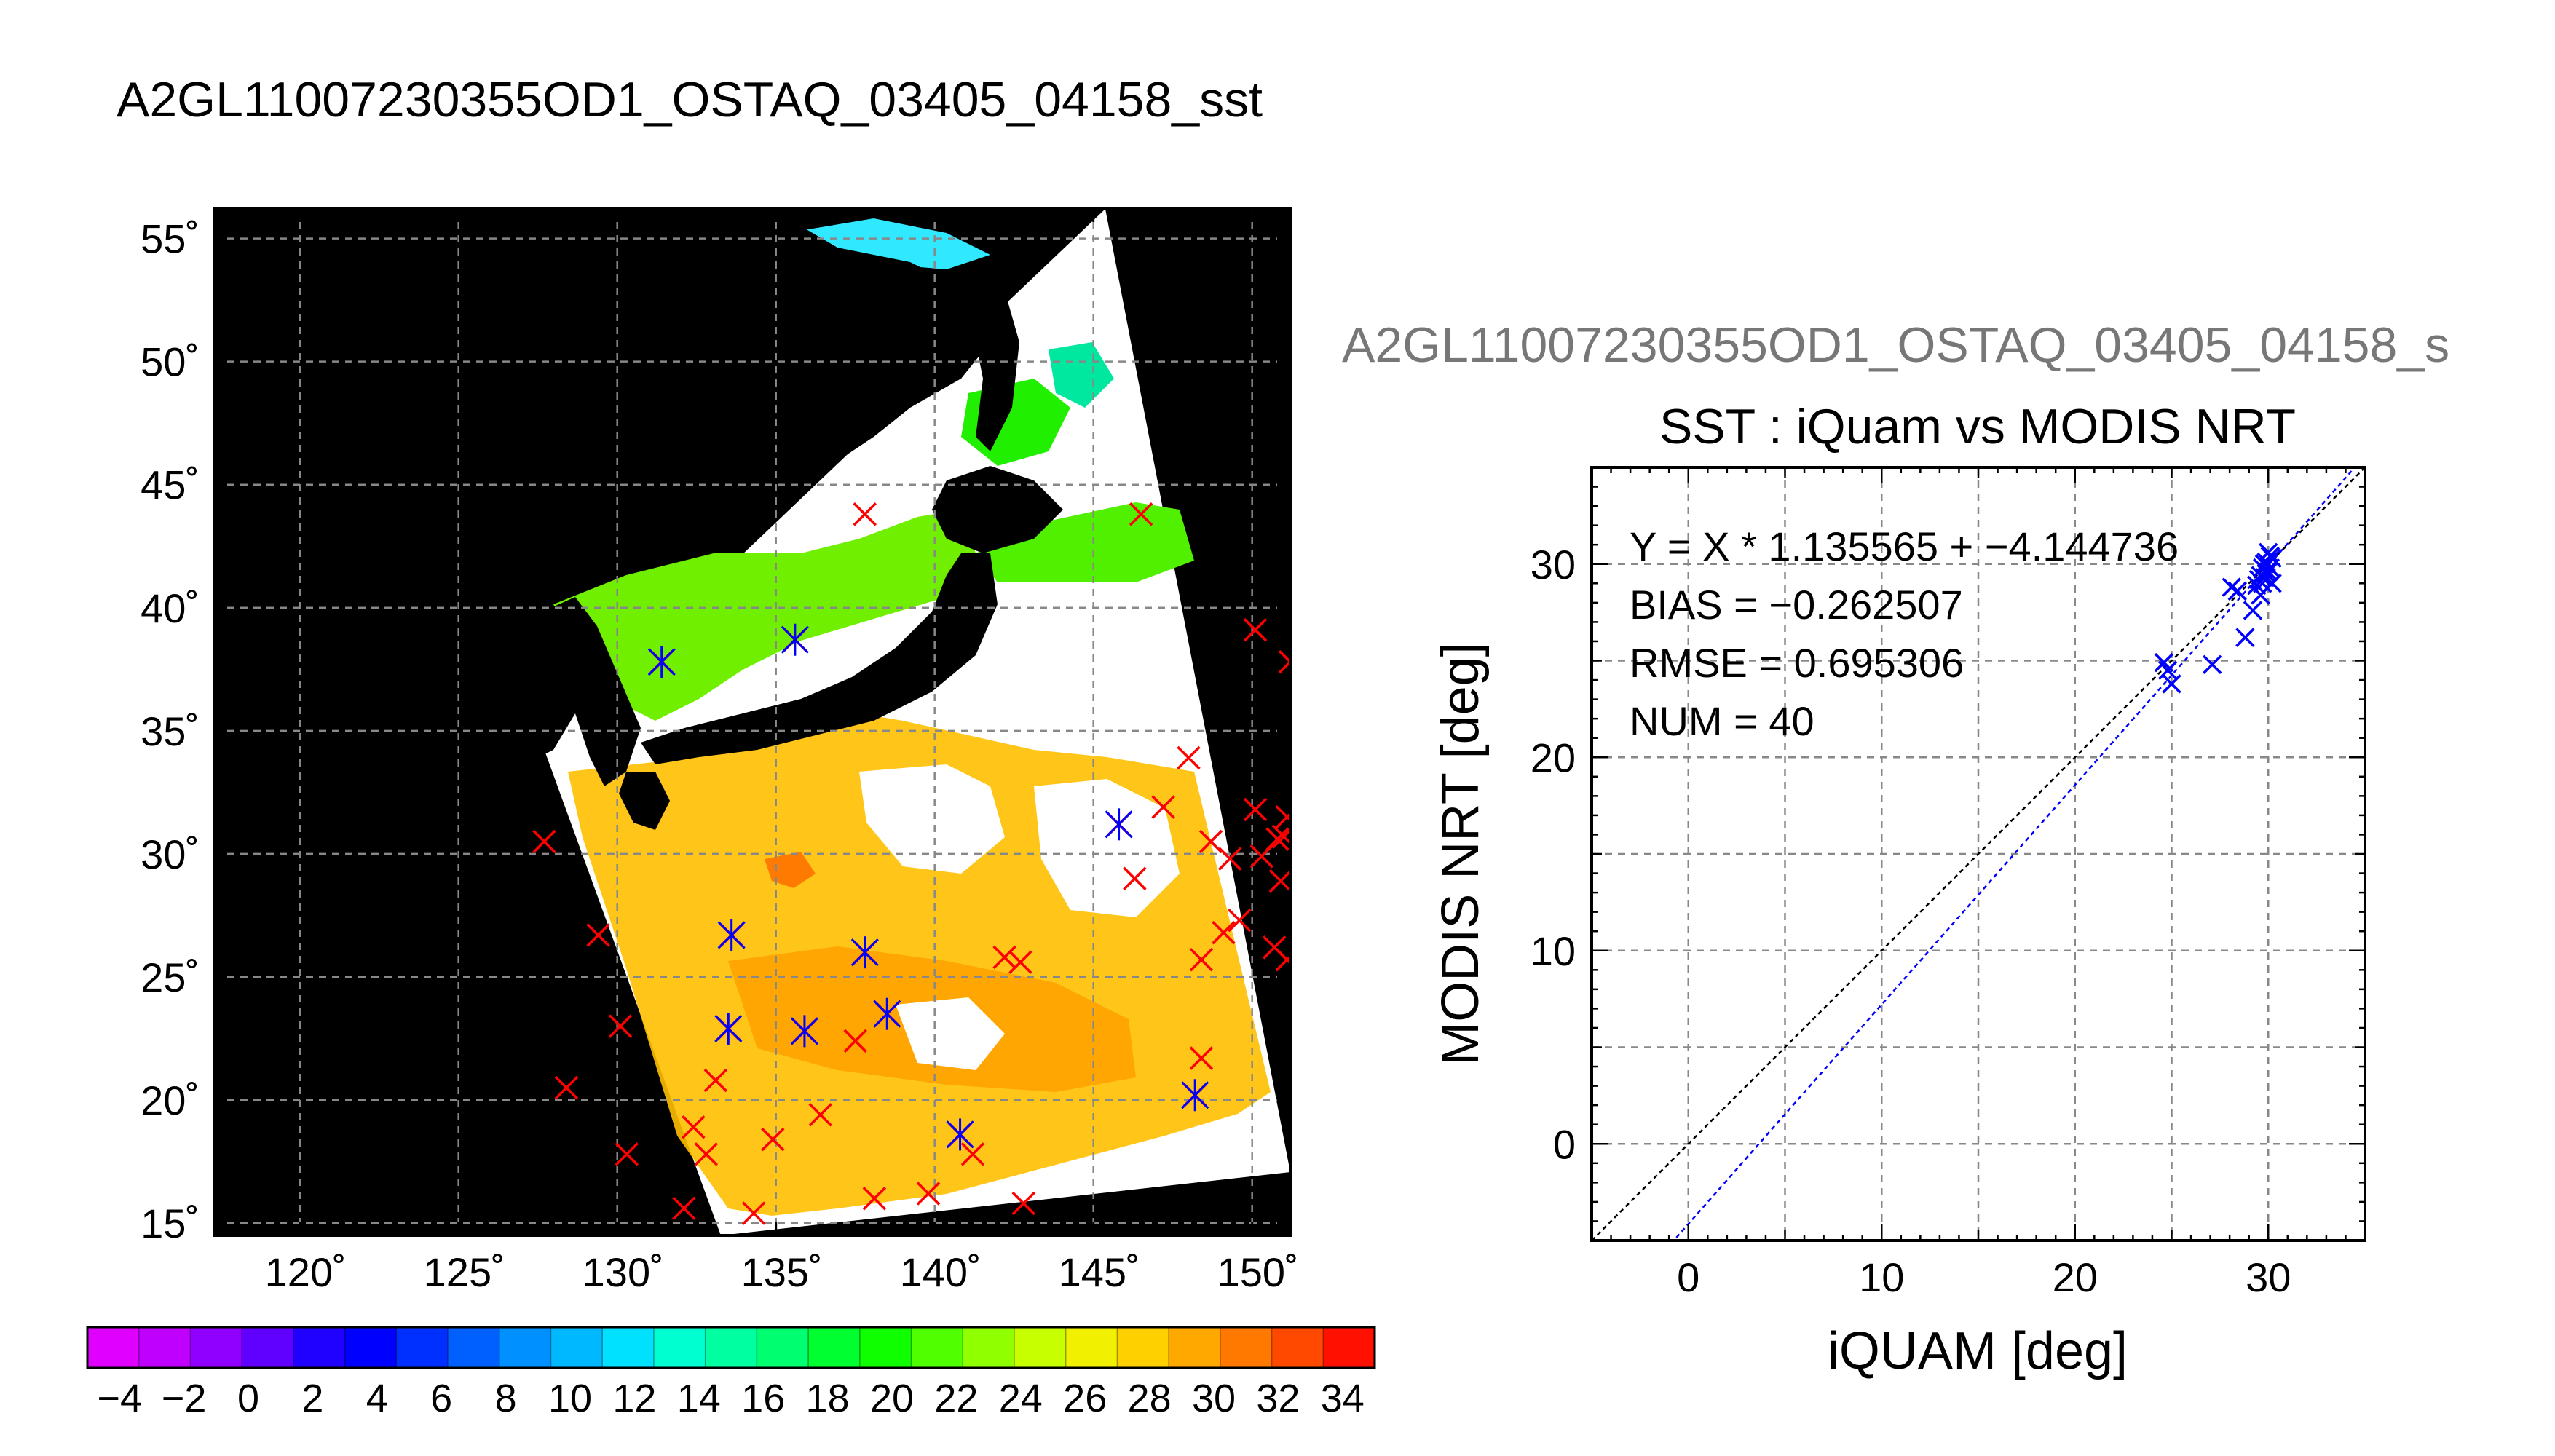 The width and height of the screenshot is (2555, 1456). What do you see at coordinates (644, 801) in the screenshot?
I see `land-kyushu` at bounding box center [644, 801].